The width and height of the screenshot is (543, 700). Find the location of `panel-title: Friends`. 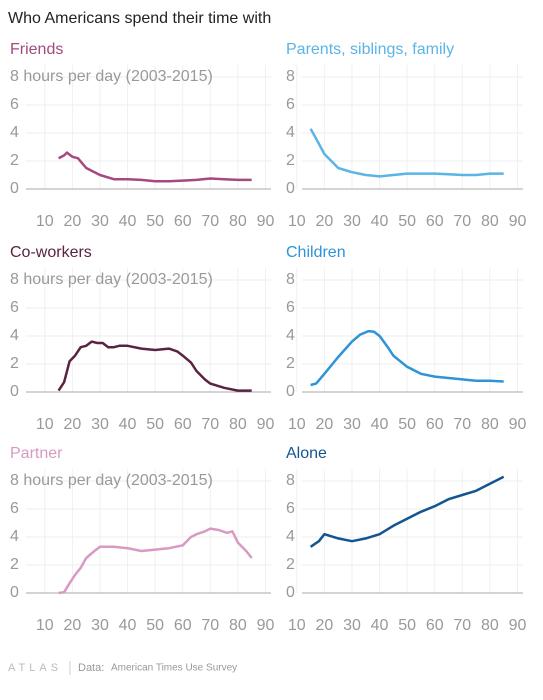

panel-title: Friends is located at coordinates (36, 49).